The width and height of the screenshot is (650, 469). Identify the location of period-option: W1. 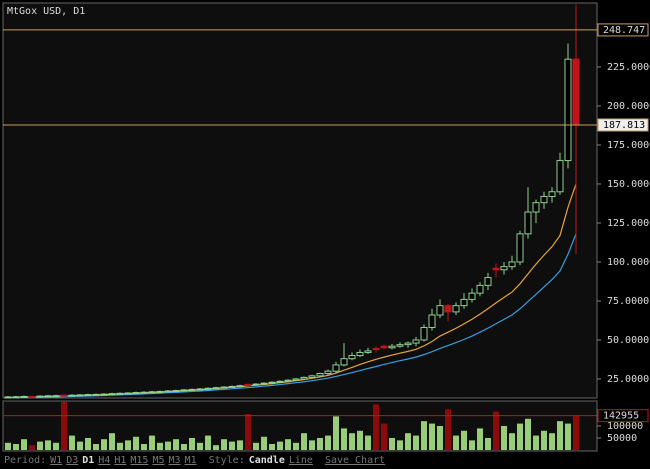
(56, 460).